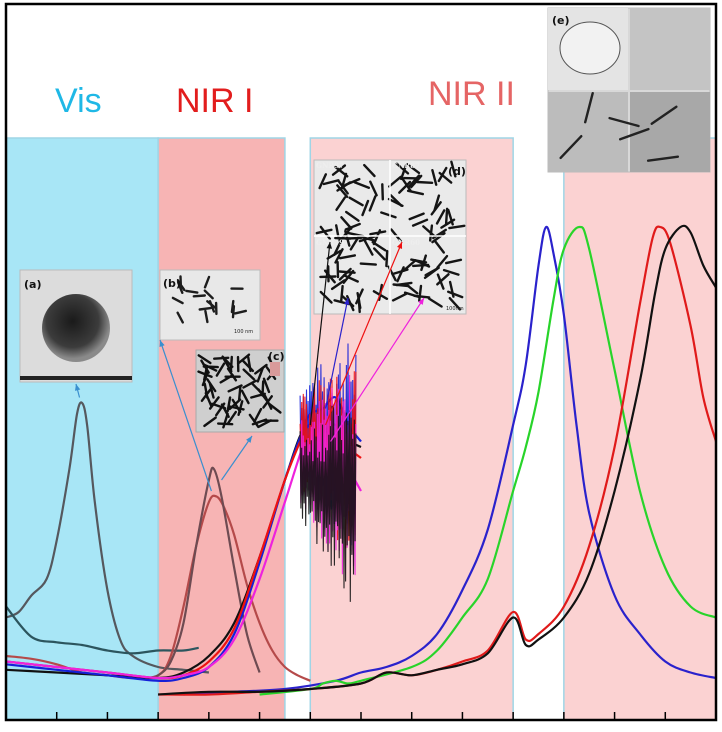 The width and height of the screenshot is (722, 732). I want to click on inset-d-gnr87: GNR87, so click(406, 165).